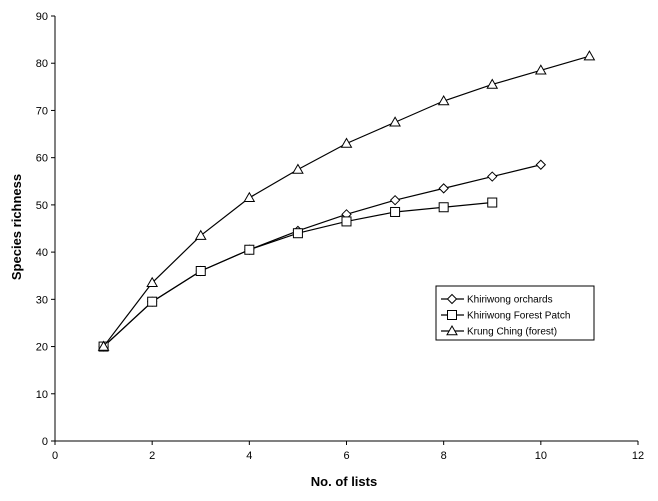 Image resolution: width=658 pixels, height=501 pixels. What do you see at coordinates (344, 481) in the screenshot?
I see `x-axis-title: No. of lists` at bounding box center [344, 481].